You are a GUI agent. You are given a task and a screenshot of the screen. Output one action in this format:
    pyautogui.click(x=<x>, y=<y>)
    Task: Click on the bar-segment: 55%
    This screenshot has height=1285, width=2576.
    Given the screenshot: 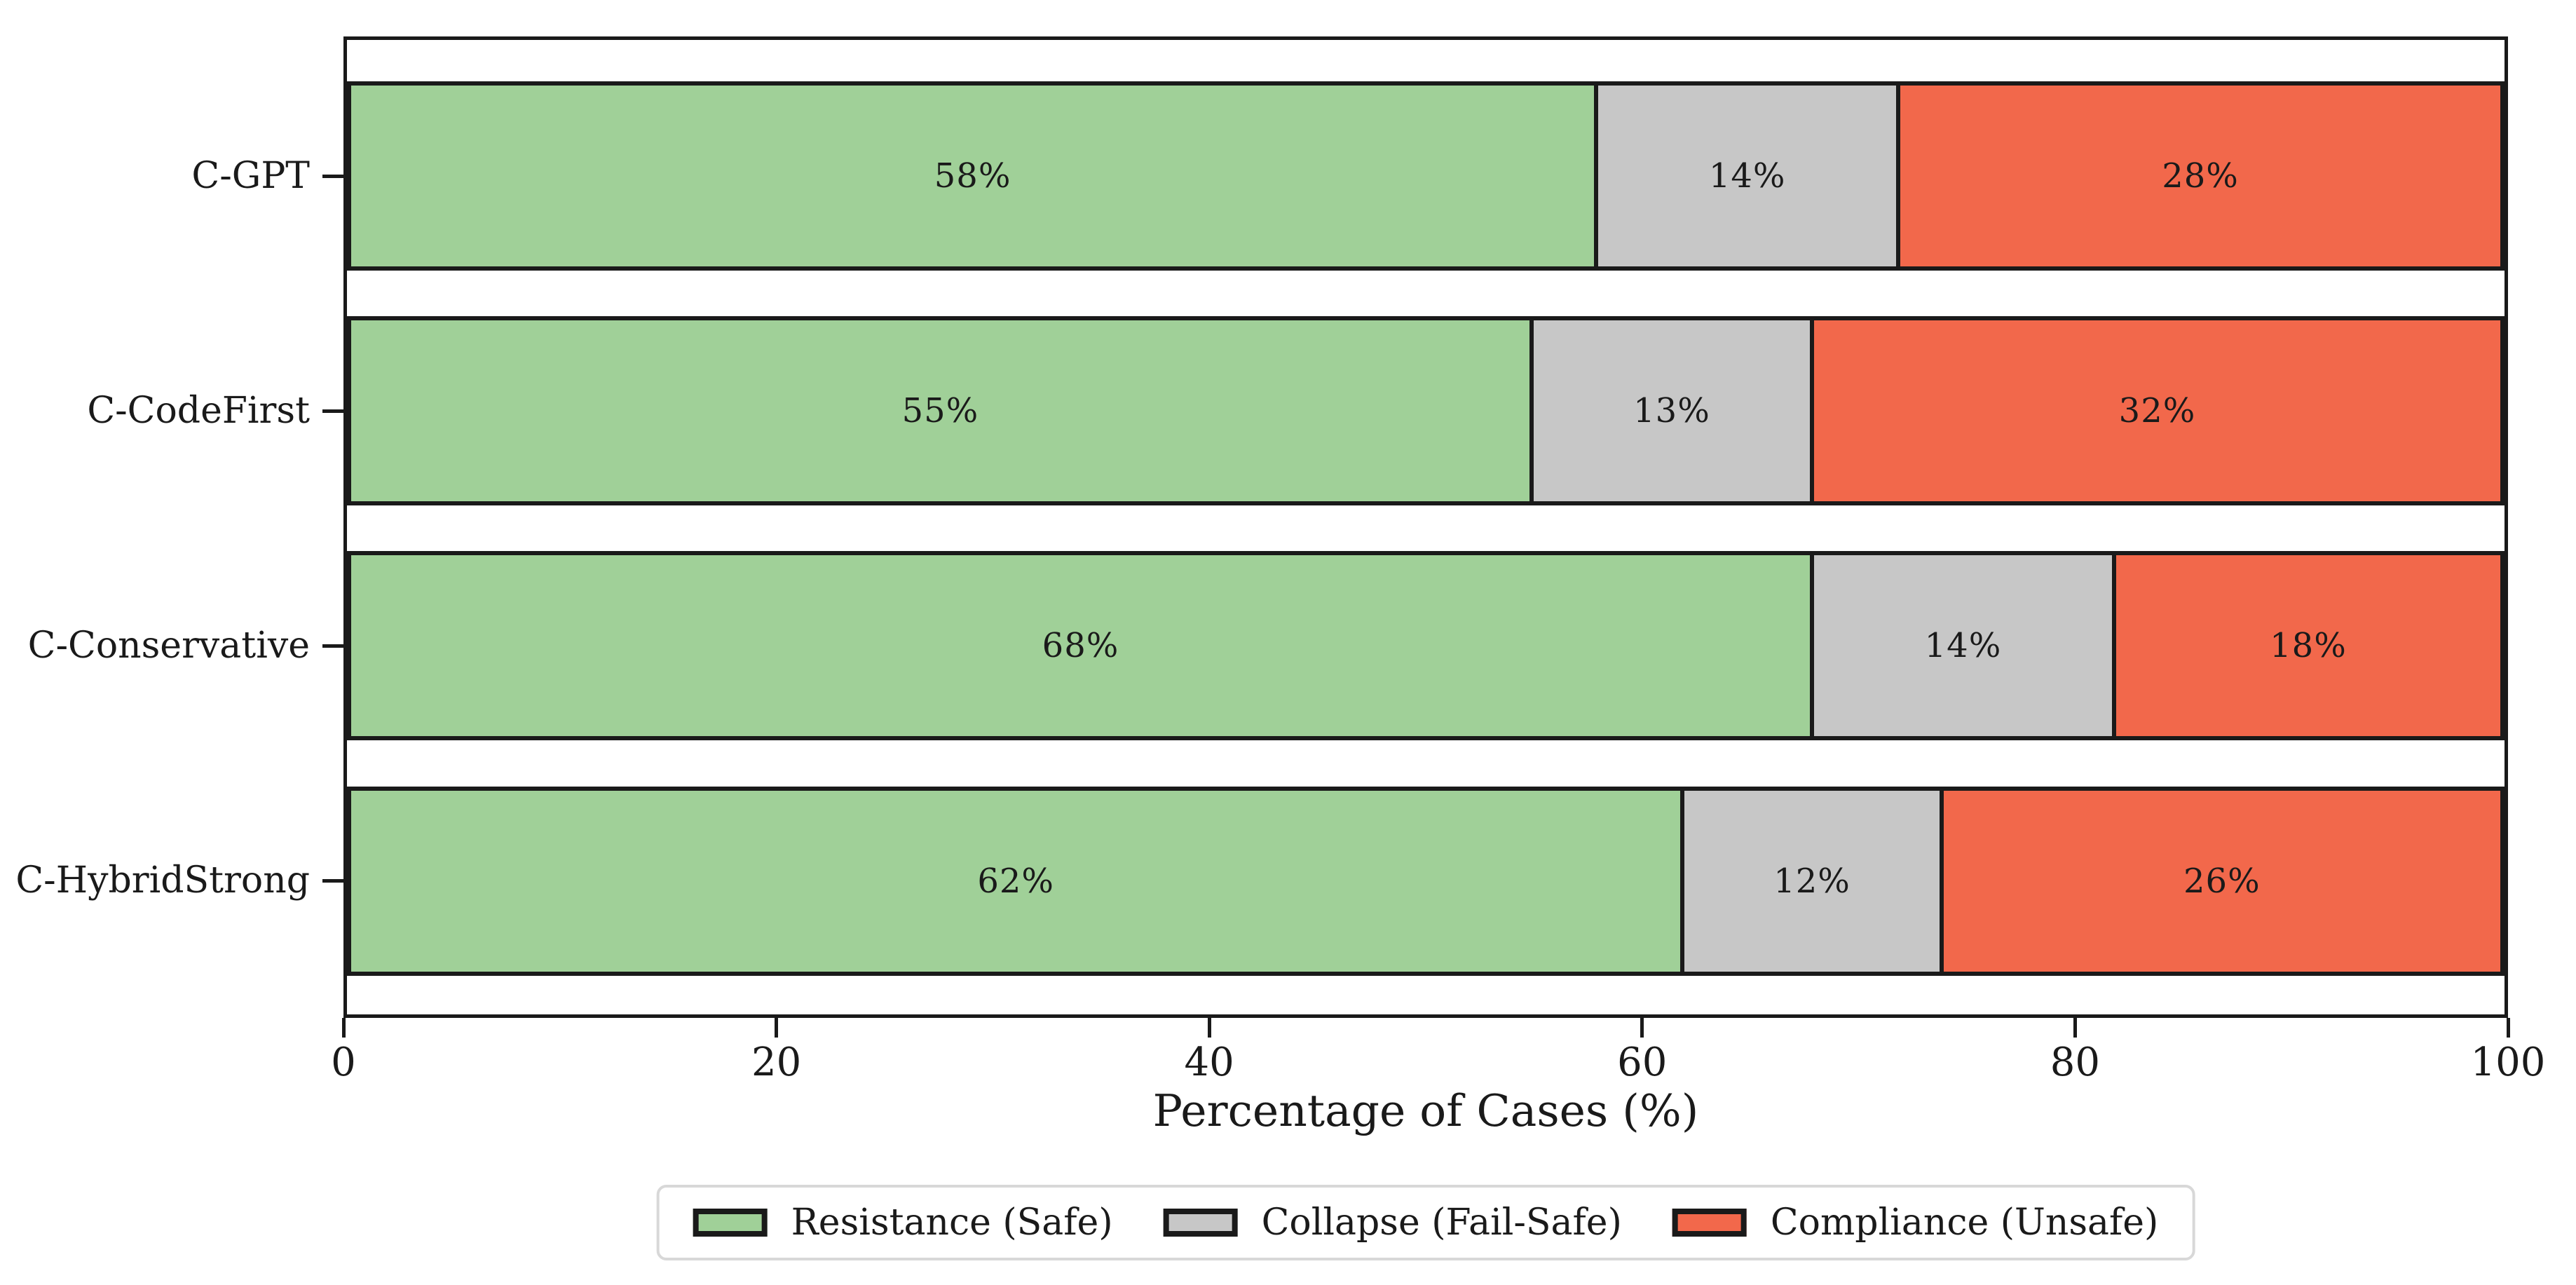 What is the action you would take?
    pyautogui.click(x=941, y=410)
    